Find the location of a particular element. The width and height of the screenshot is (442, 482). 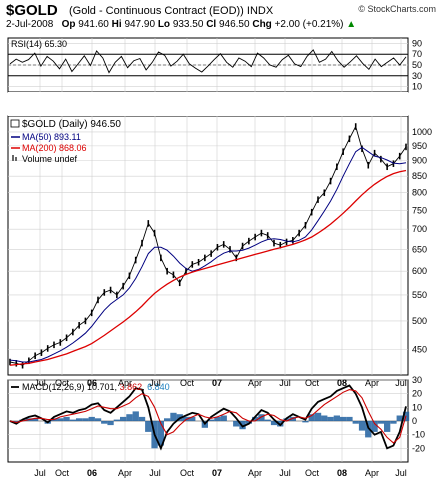

price-ytick-label: 550 is located at coordinates (419, 295).